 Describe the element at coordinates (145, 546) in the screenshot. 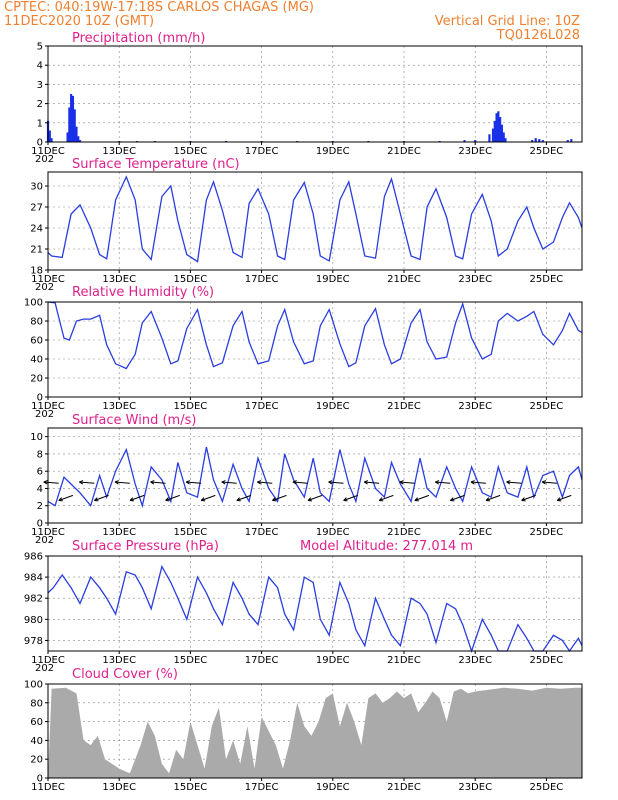

I see `panel-title: Surface Pressure (hPa)` at that location.